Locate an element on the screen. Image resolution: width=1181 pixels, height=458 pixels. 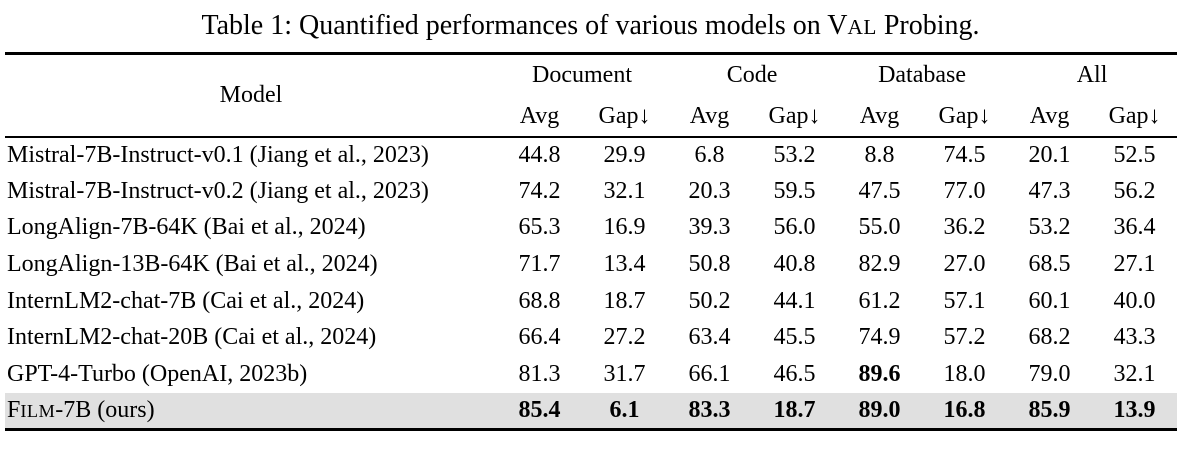
model-name-capital: F is located at coordinates (14, 409).